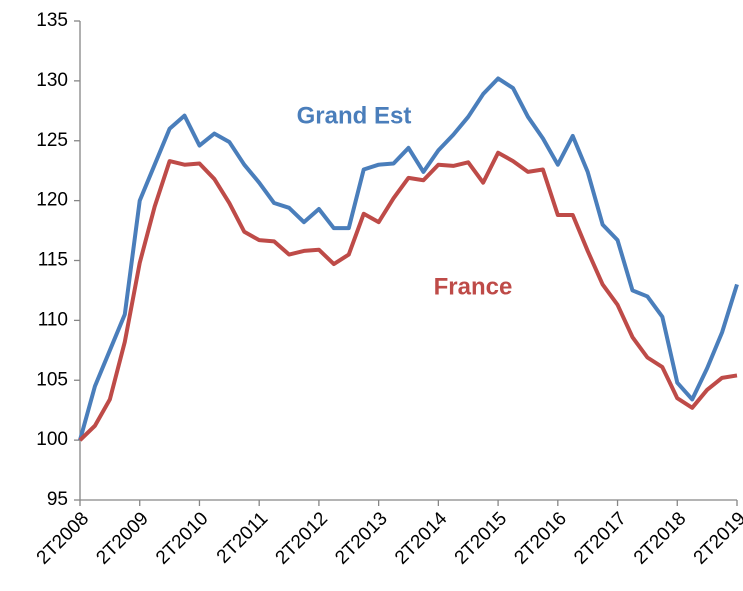 The image size is (743, 591). I want to click on x-tick-label: 2T2008, so click(63, 538).